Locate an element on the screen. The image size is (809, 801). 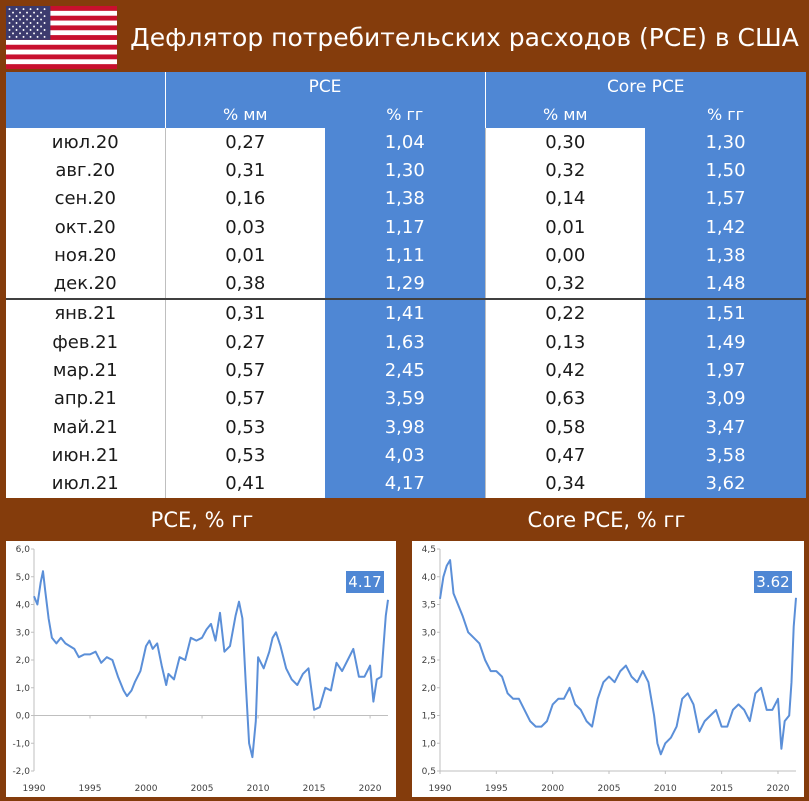
pce-gg-cell: 1,41 is located at coordinates (405, 313).